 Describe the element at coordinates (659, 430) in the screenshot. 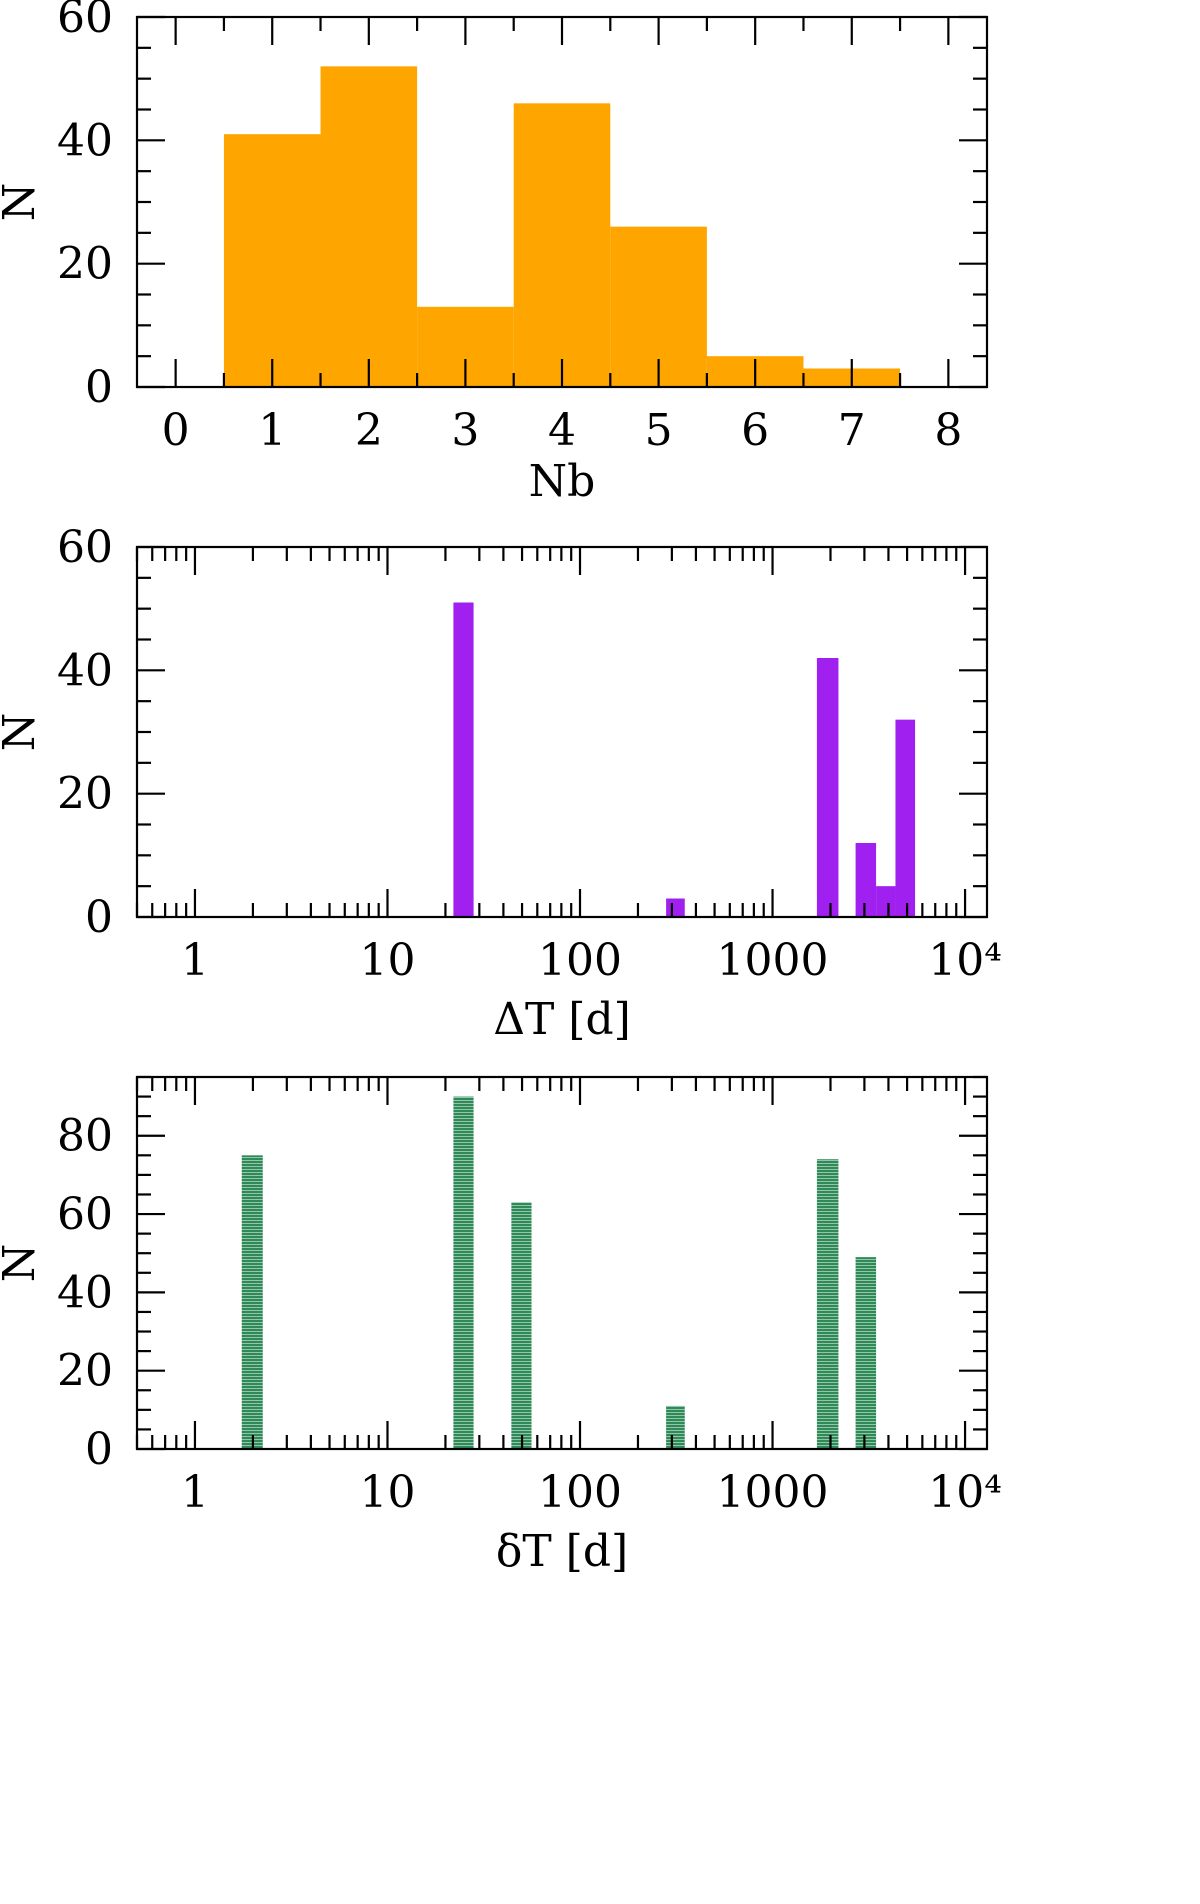

I see `x-tick-label: 5` at that location.